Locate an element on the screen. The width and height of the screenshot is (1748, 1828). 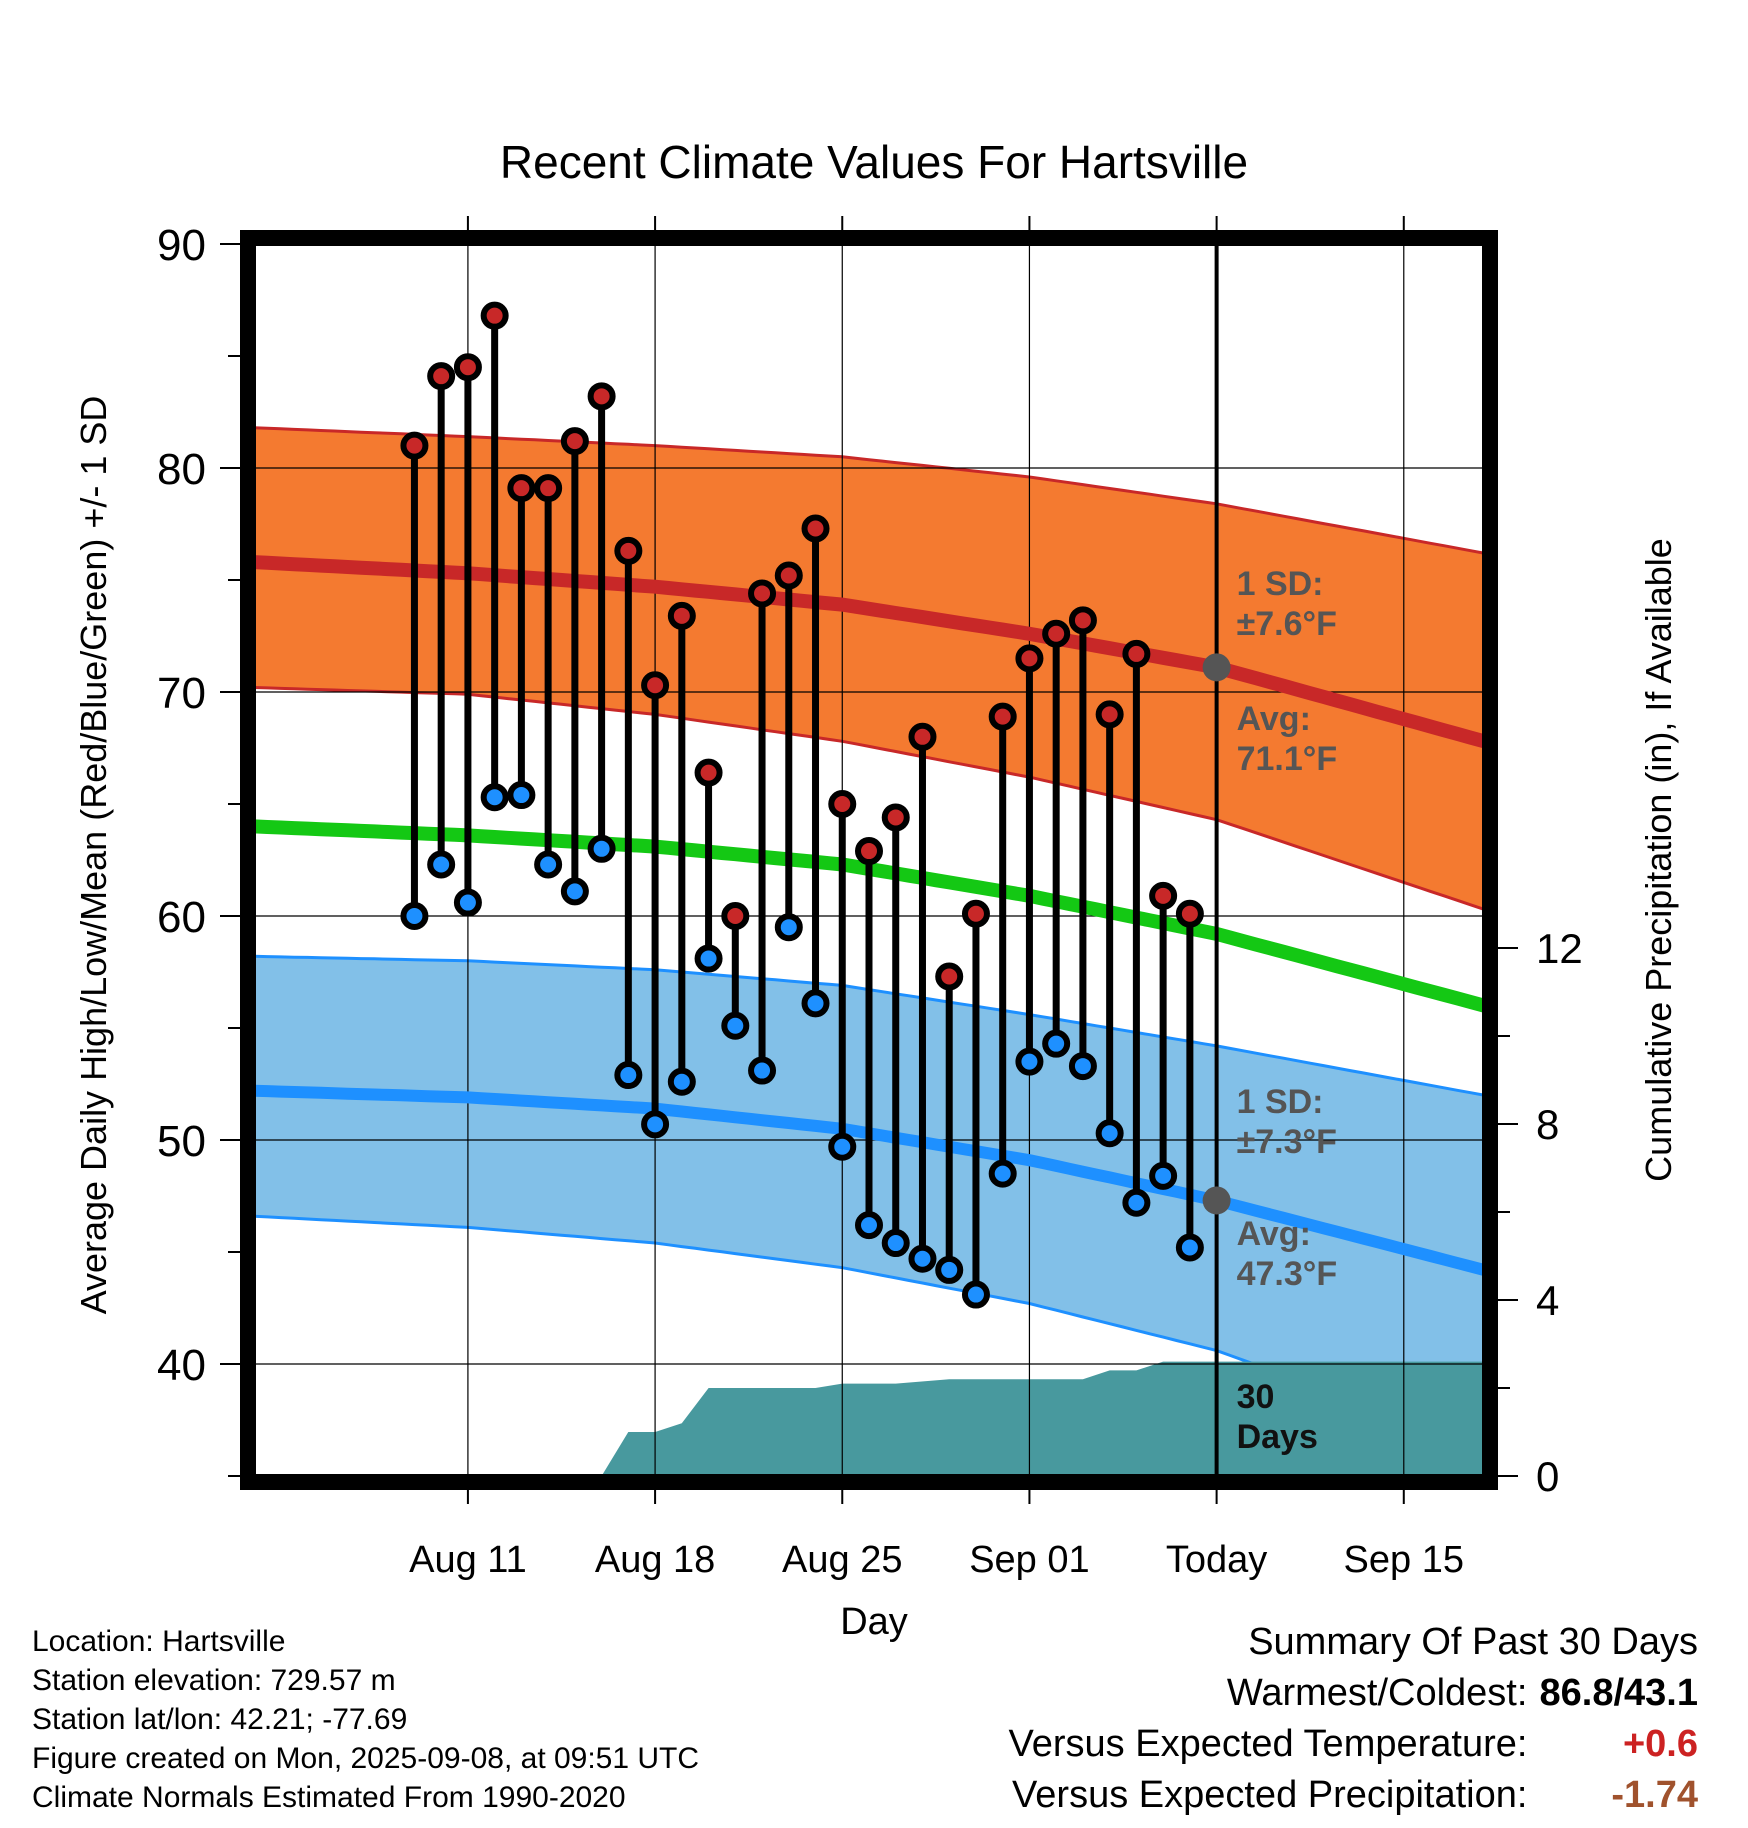
location-text: Location: Hartsville is located at coordinates (159, 1641).